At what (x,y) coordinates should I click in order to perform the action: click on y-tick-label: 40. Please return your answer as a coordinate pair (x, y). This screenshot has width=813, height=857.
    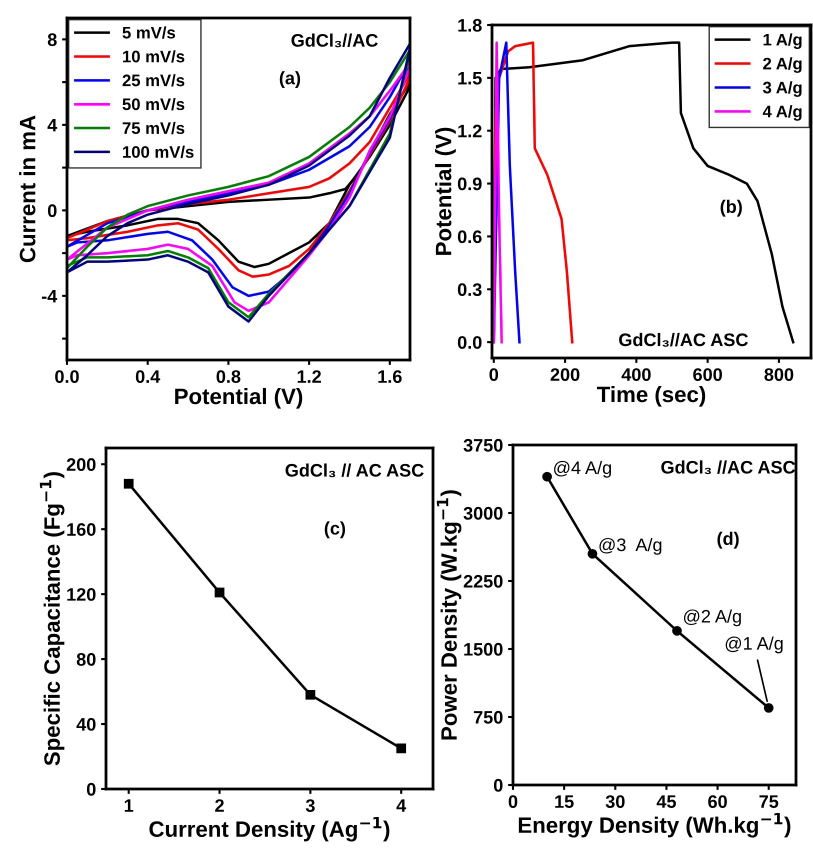
    Looking at the image, I should click on (86, 724).